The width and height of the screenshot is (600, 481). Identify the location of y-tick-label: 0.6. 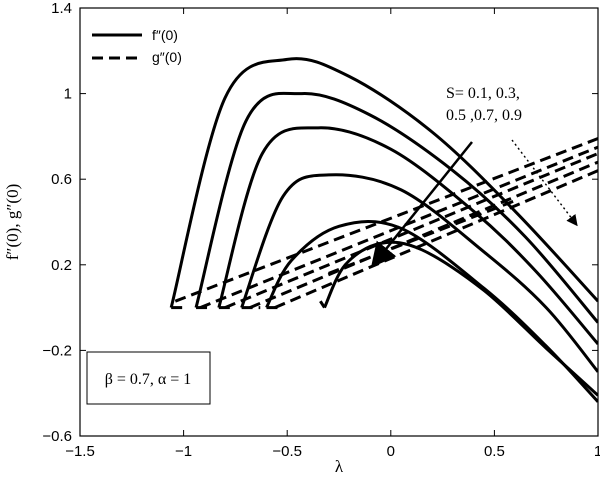
(61, 179).